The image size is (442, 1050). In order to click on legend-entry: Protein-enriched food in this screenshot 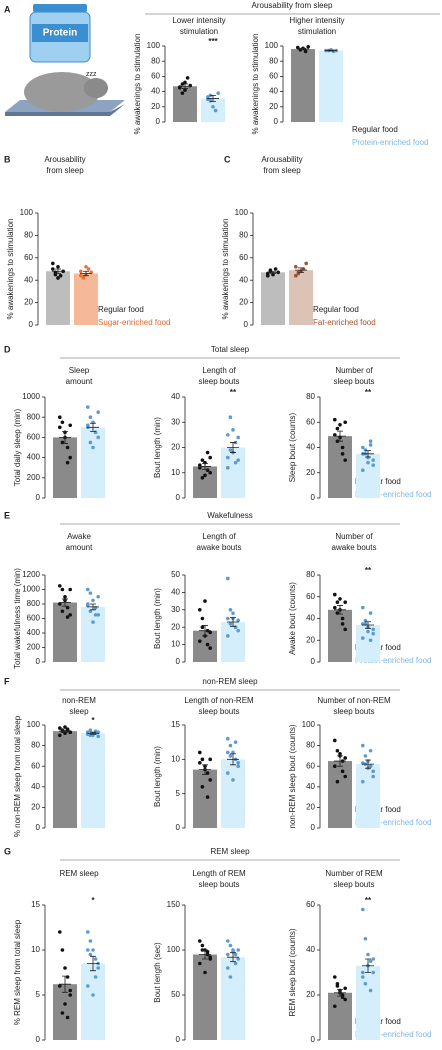, I will do `click(393, 660)`.